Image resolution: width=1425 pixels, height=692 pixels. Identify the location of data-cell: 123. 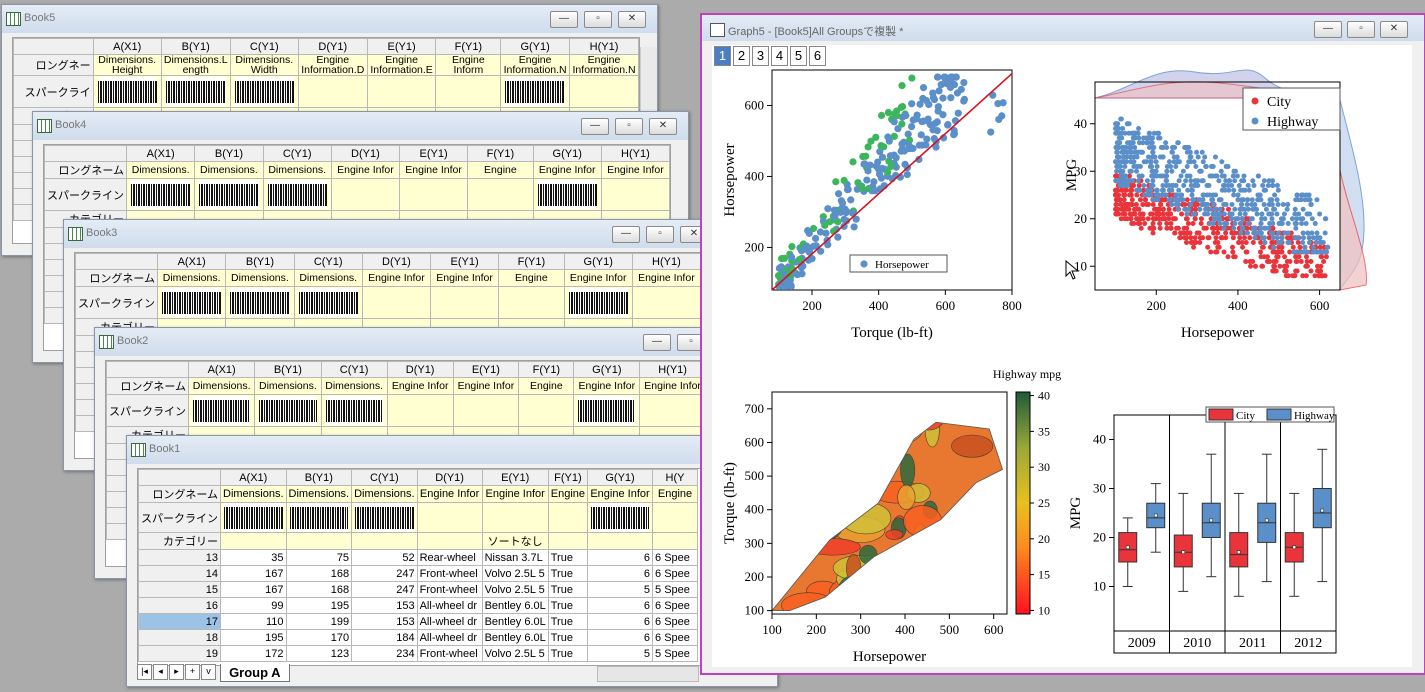
(319, 653).